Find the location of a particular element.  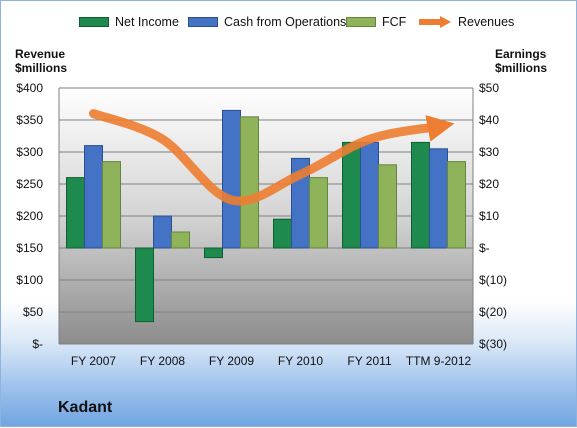

right-tick-label: $- is located at coordinates (484, 248).